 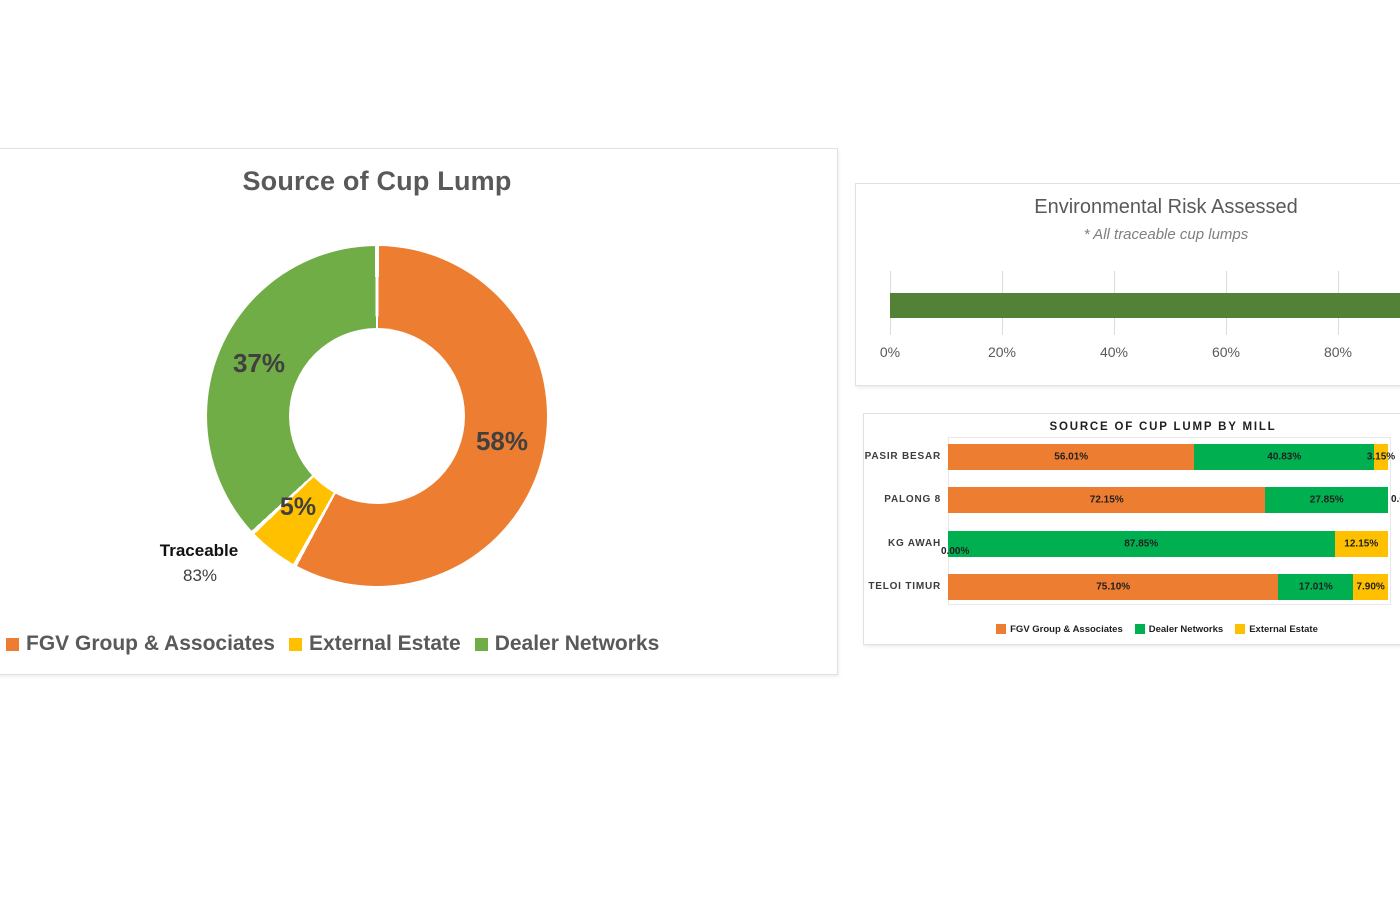 I want to click on donut-label-external: 5%, so click(x=298, y=507).